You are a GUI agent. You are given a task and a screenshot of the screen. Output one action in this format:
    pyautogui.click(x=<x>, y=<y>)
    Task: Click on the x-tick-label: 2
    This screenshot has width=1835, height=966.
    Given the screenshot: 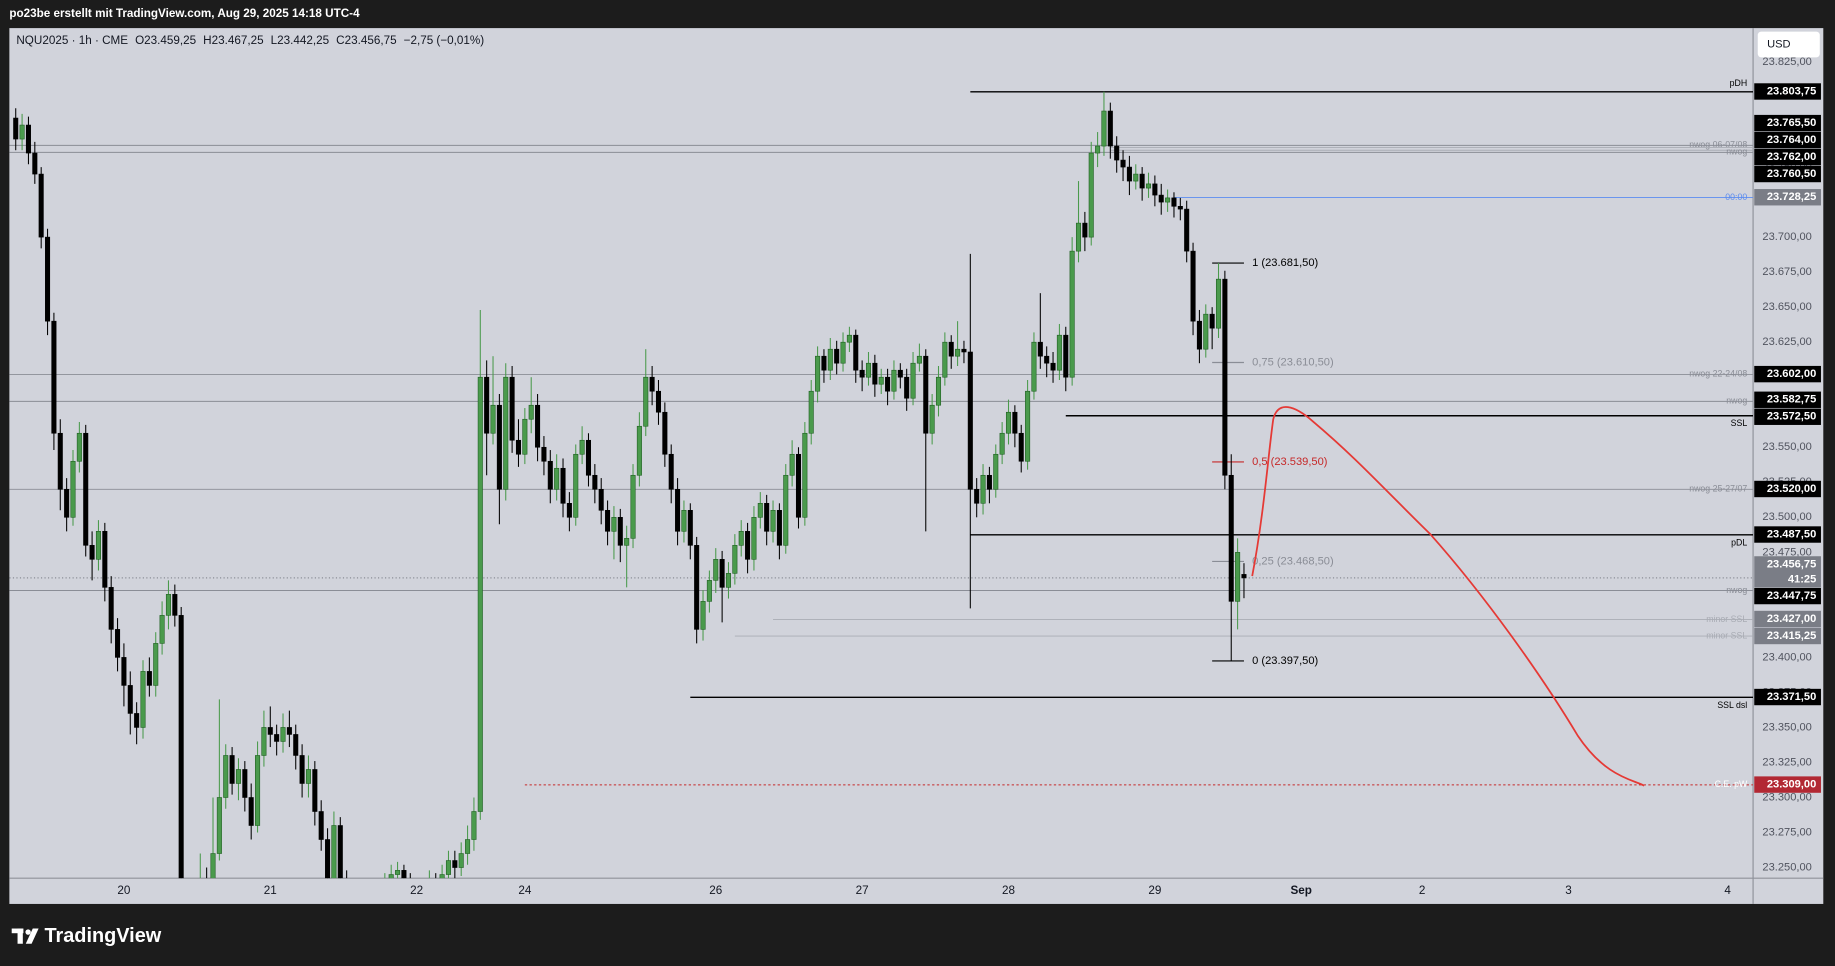 What is the action you would take?
    pyautogui.click(x=1422, y=890)
    